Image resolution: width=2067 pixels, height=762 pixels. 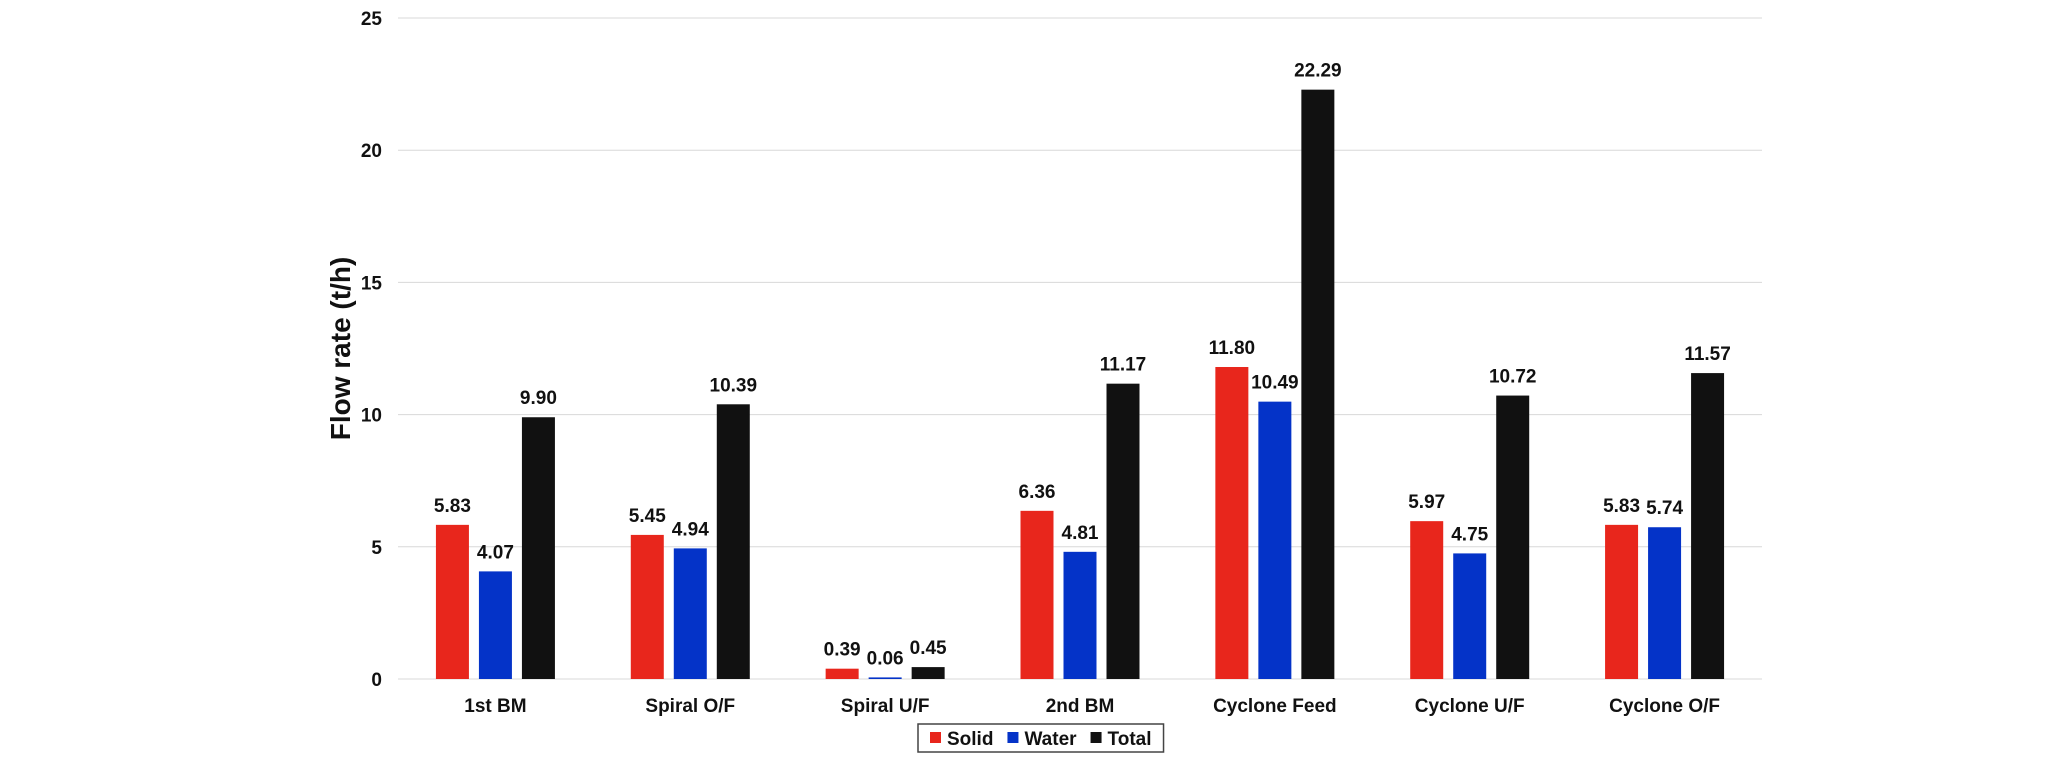 What do you see at coordinates (1130, 739) in the screenshot?
I see `legend-label-total: Total` at bounding box center [1130, 739].